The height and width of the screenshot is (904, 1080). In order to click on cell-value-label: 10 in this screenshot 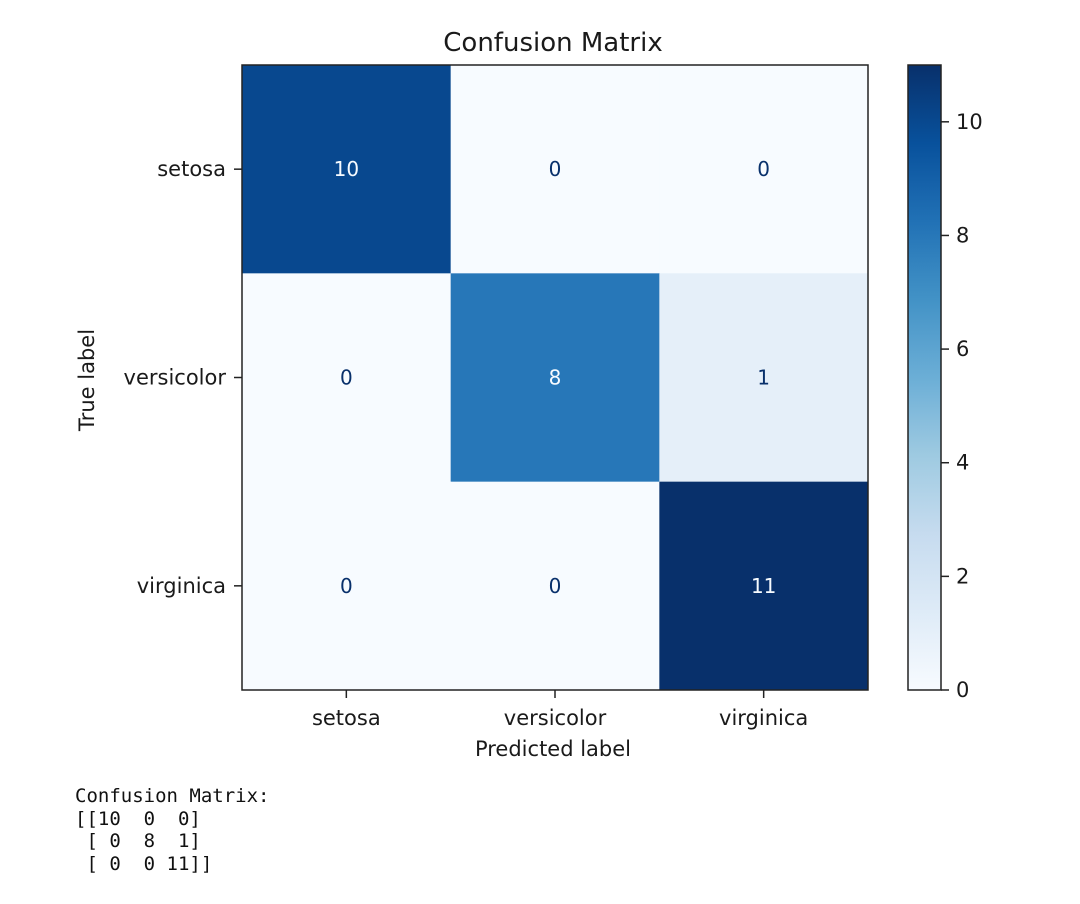, I will do `click(346, 169)`.